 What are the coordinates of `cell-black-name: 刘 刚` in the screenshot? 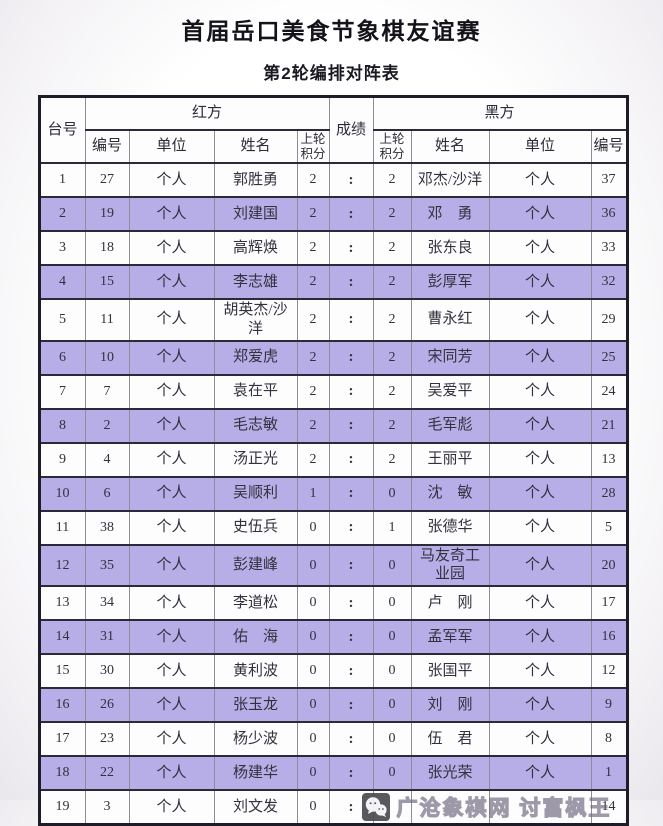 It's located at (450, 705).